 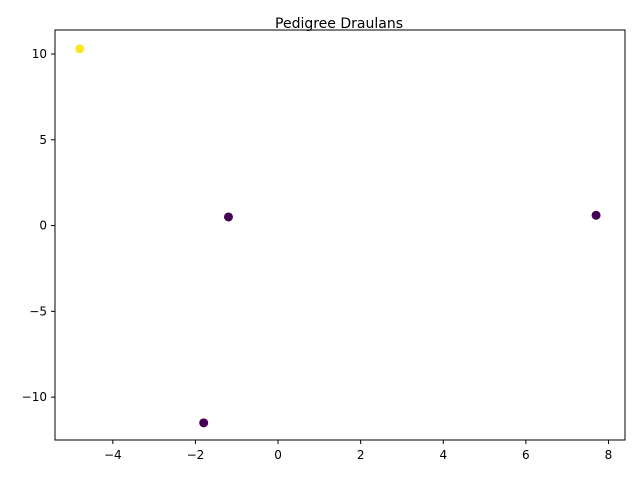 I want to click on x-tick-label: 6, so click(x=526, y=455).